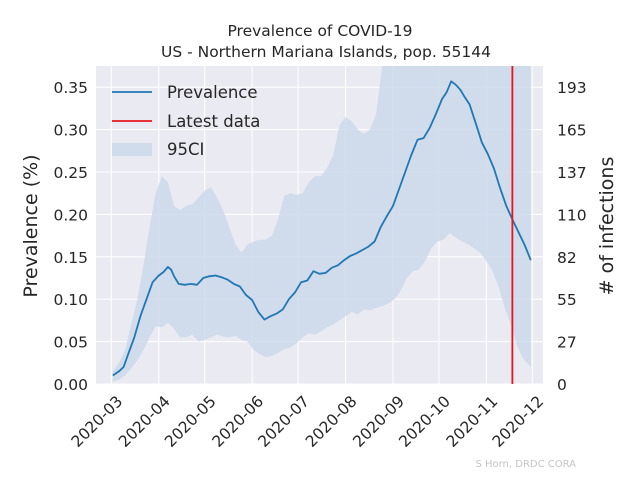 The height and width of the screenshot is (480, 640). I want to click on y-right-tick-label: 165, so click(572, 131).